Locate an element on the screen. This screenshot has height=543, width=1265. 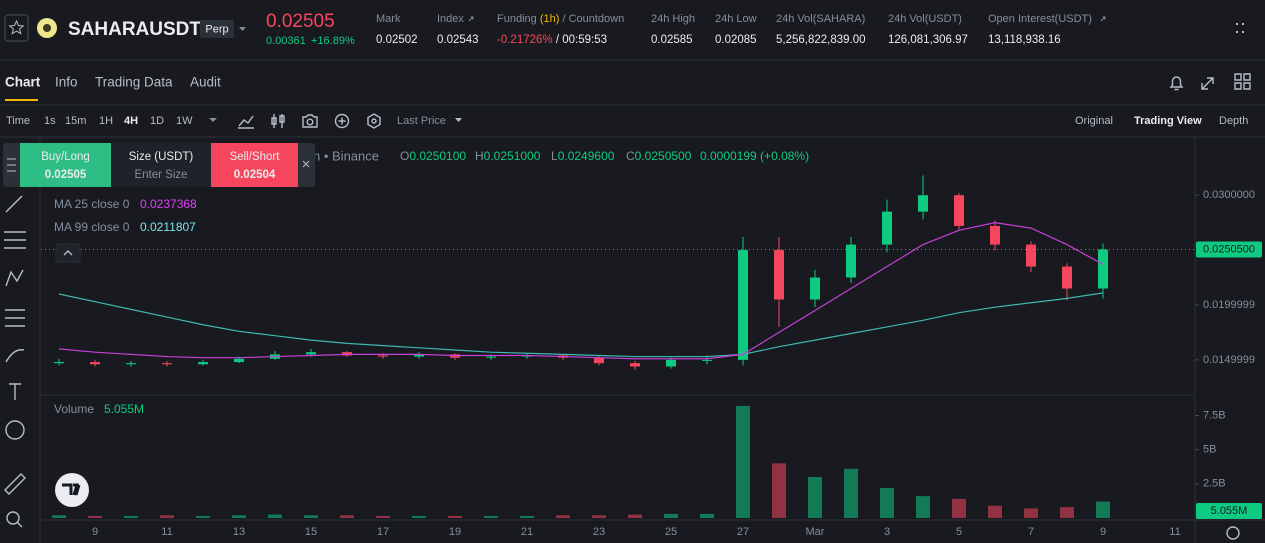
sell-label: Sell/Short is located at coordinates (255, 157).